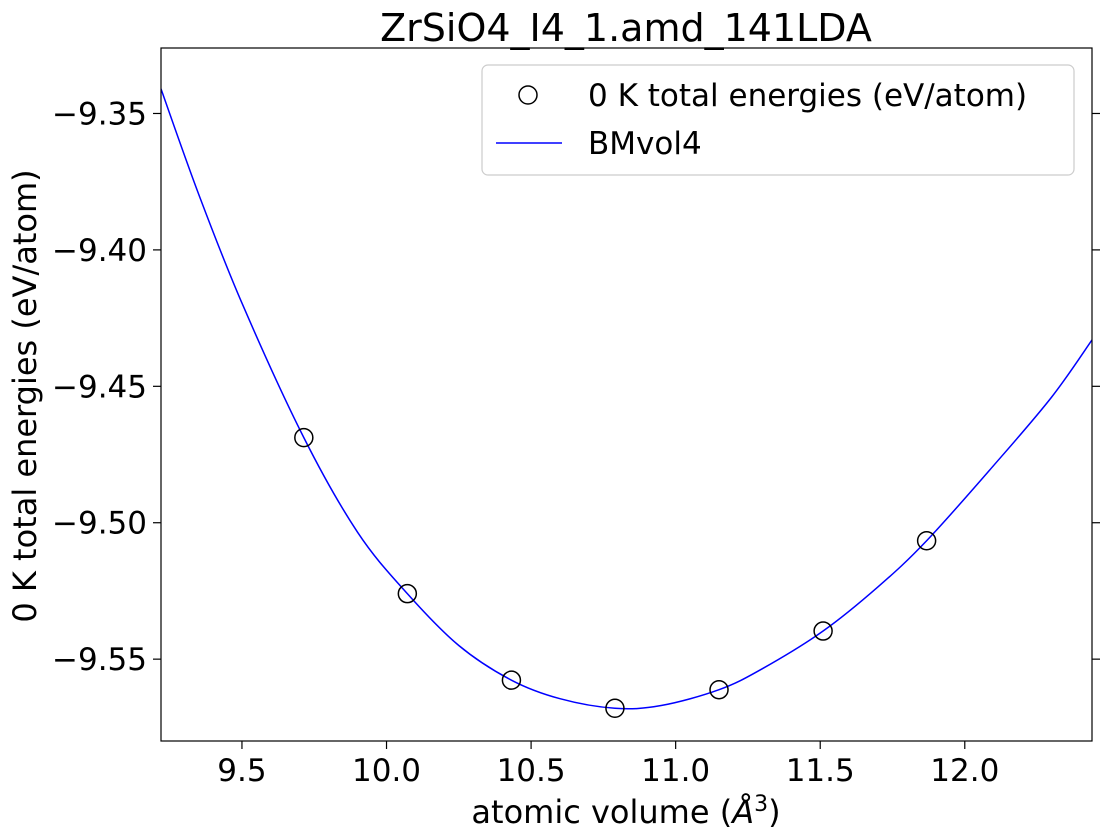 The image size is (1104, 840). What do you see at coordinates (807, 96) in the screenshot?
I see `legend-label-energies: 0 K total energies (eV/atom)` at bounding box center [807, 96].